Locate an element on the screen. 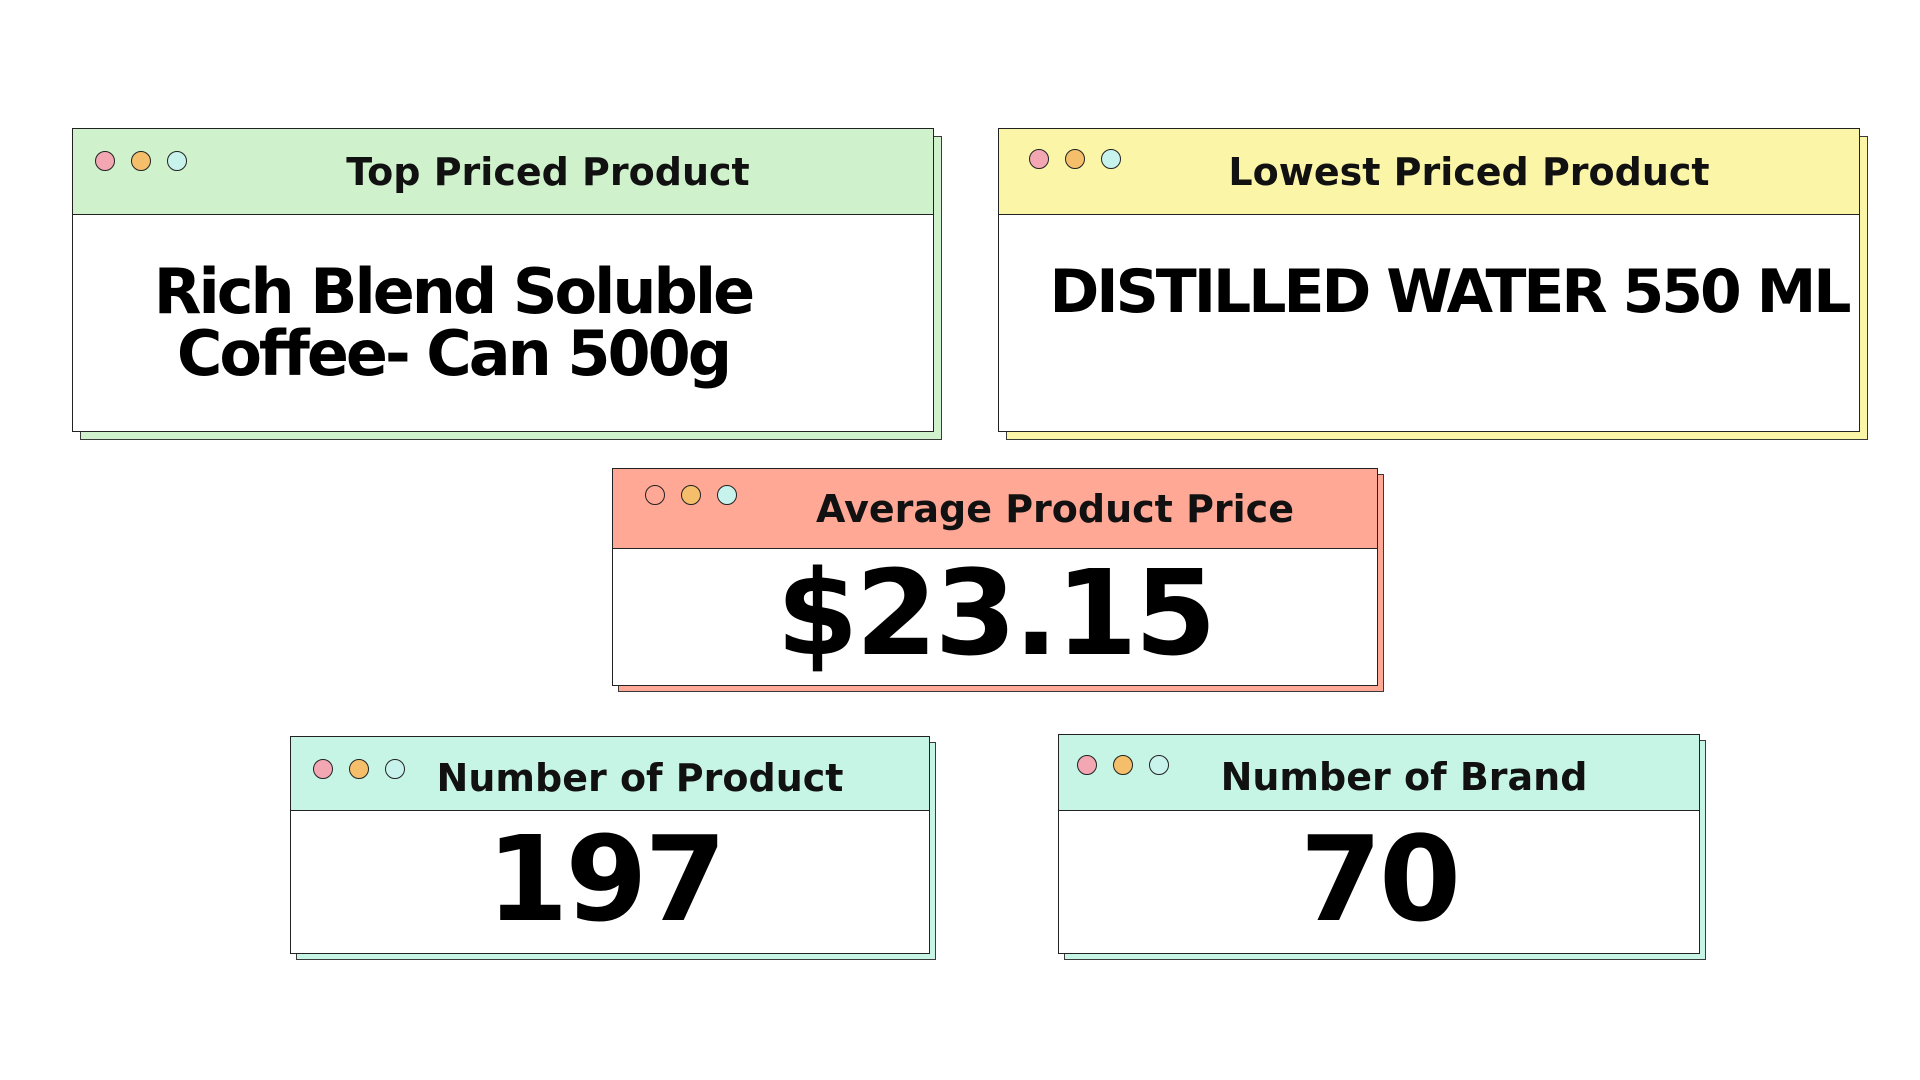  lowest-priced-product-name: DISTILLED WATER 550 ML is located at coordinates (1450, 292).